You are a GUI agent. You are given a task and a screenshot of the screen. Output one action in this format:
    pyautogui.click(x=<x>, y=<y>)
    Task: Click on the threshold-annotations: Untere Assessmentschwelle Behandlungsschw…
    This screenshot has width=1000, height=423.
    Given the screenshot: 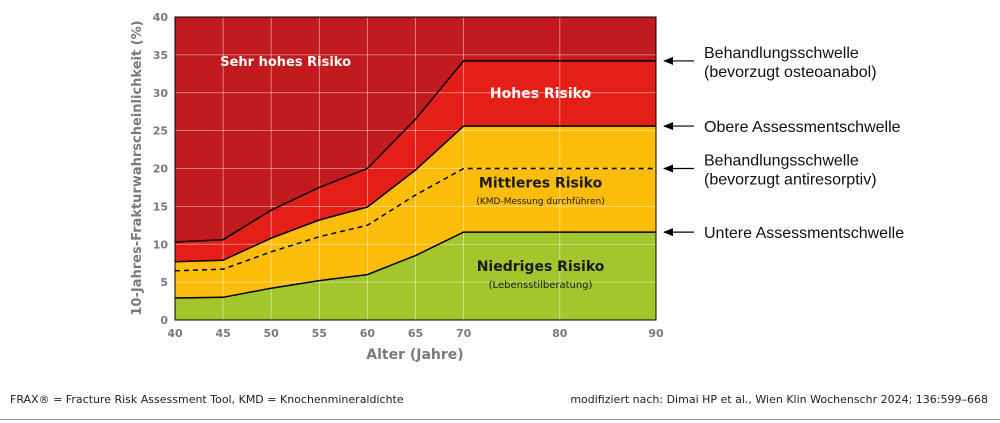 What is the action you would take?
    pyautogui.click(x=783, y=143)
    